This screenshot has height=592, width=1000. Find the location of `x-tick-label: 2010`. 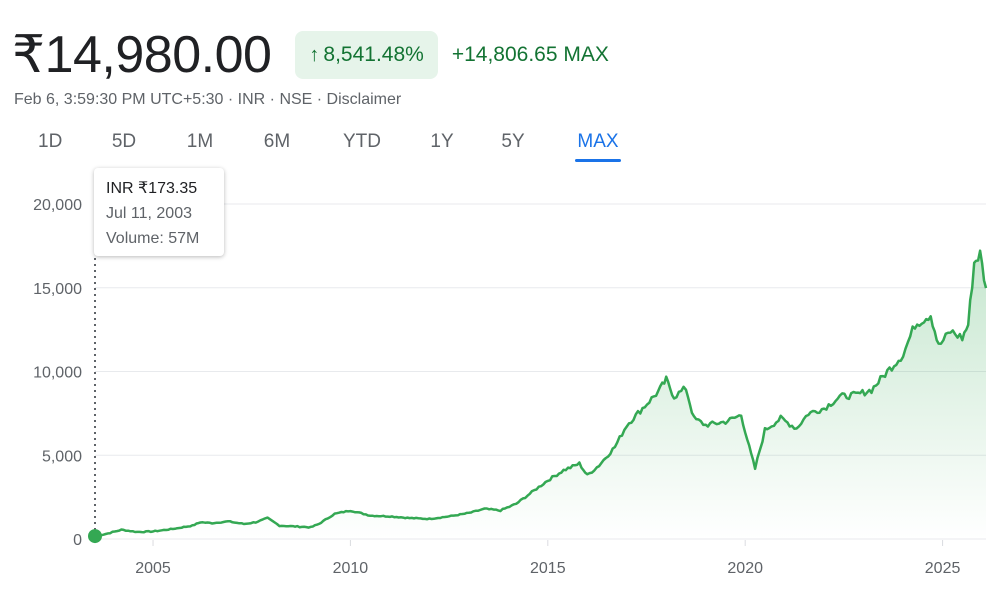

x-tick-label: 2010 is located at coordinates (351, 568).